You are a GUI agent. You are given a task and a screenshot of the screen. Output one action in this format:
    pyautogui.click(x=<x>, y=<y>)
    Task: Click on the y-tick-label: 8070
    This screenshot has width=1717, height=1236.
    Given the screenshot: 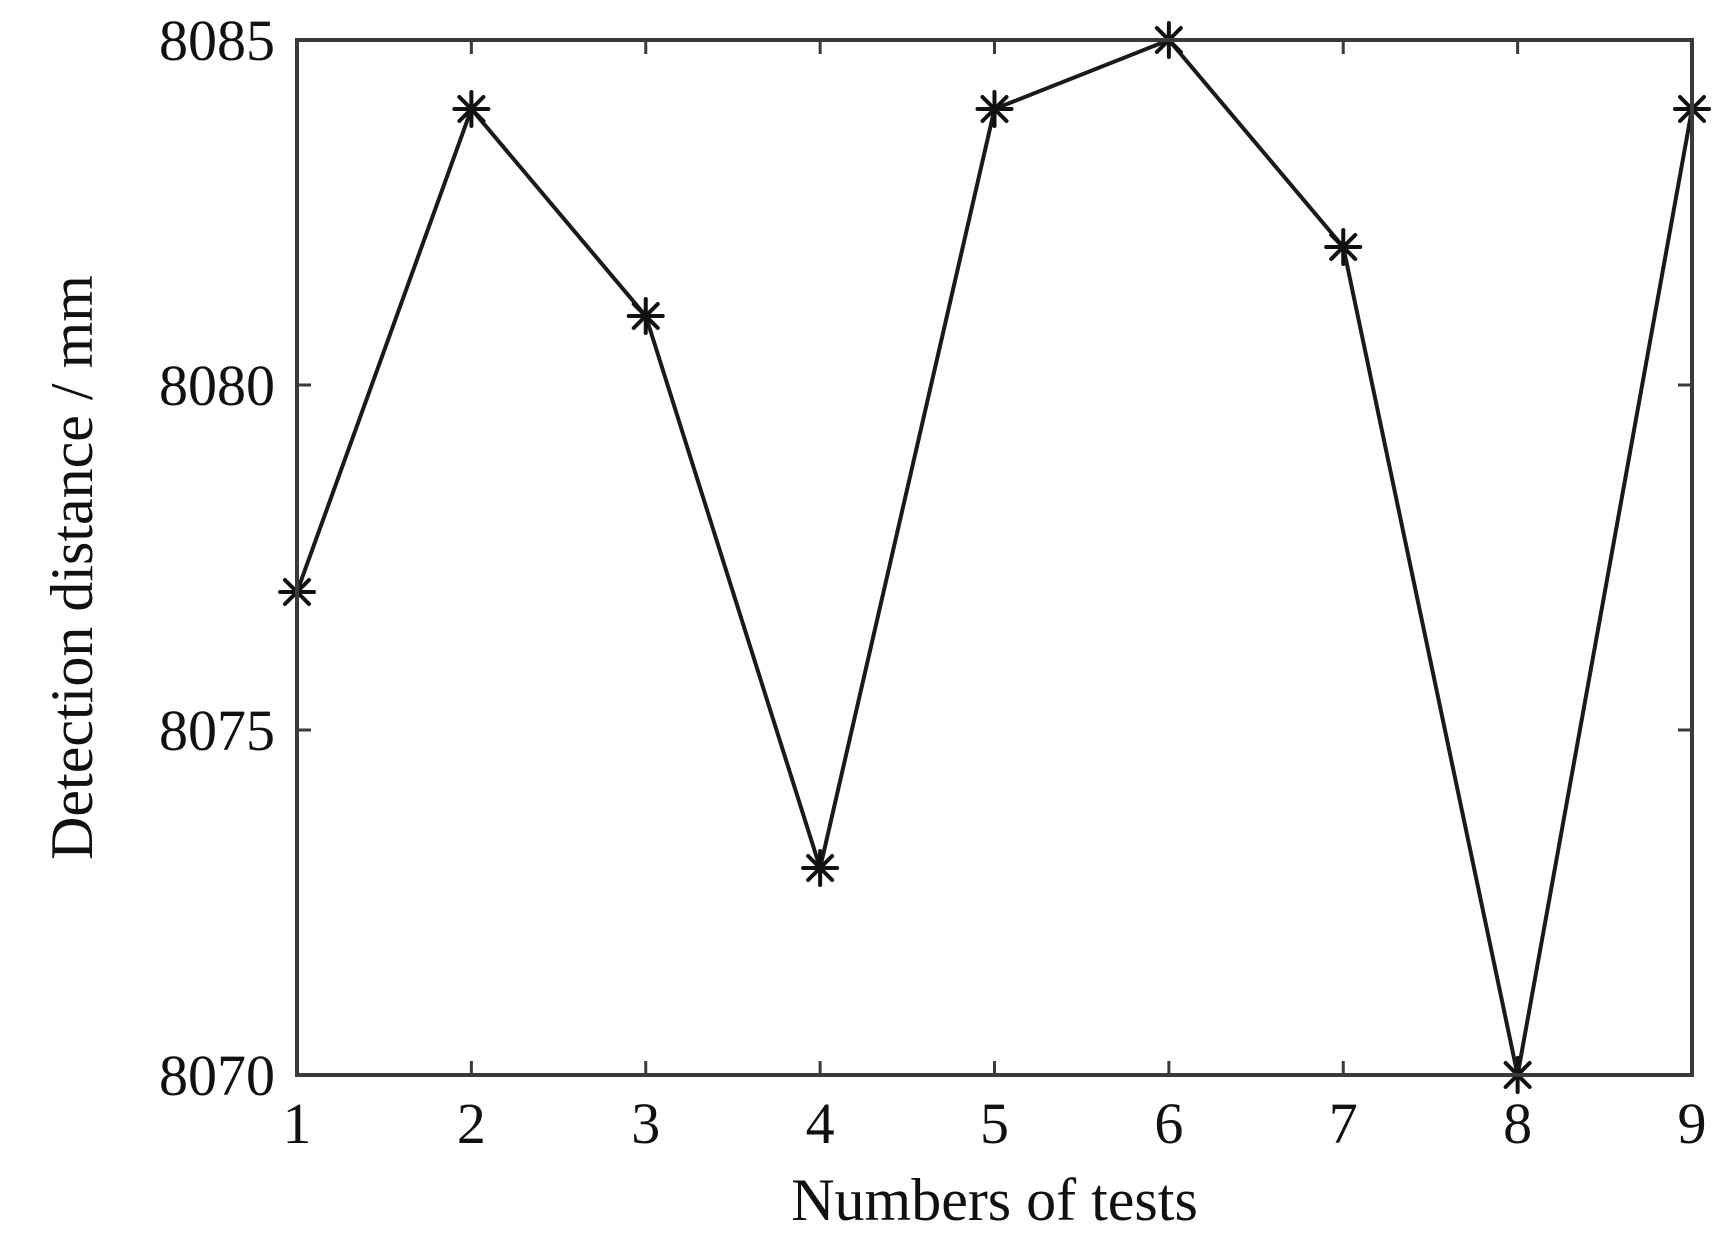 What is the action you would take?
    pyautogui.click(x=217, y=1075)
    